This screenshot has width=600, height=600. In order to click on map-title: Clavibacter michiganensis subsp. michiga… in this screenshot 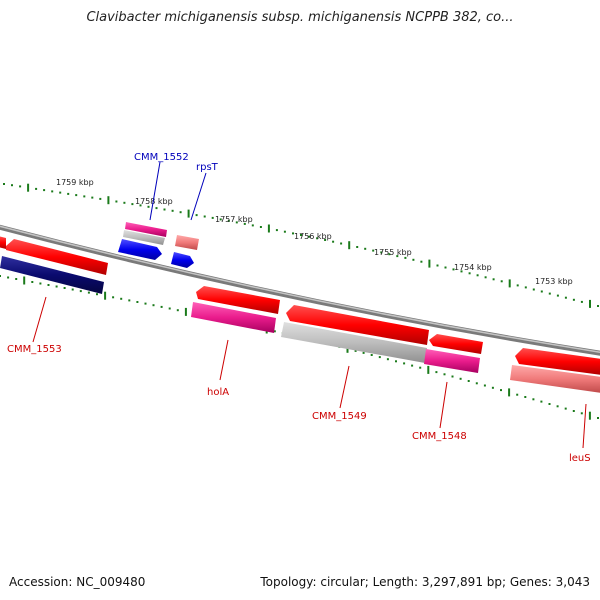, I will do `click(300, 17)`.